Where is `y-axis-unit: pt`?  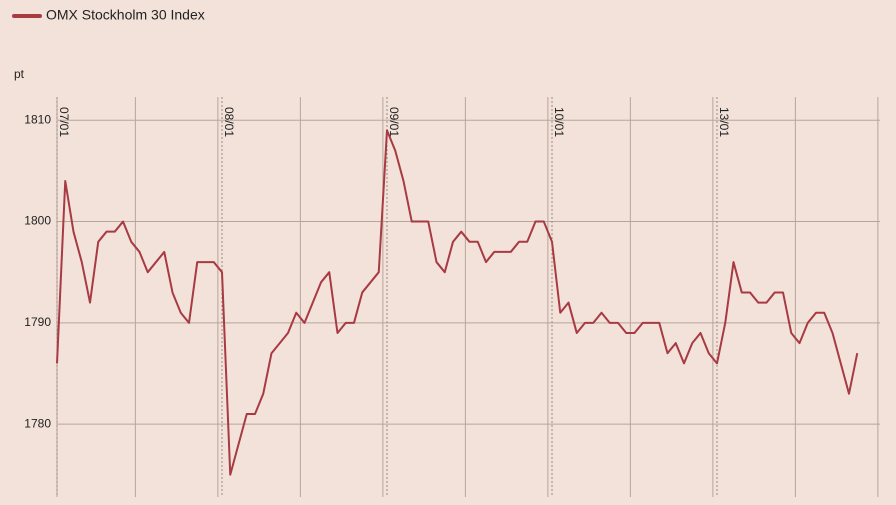 y-axis-unit: pt is located at coordinates (19, 74).